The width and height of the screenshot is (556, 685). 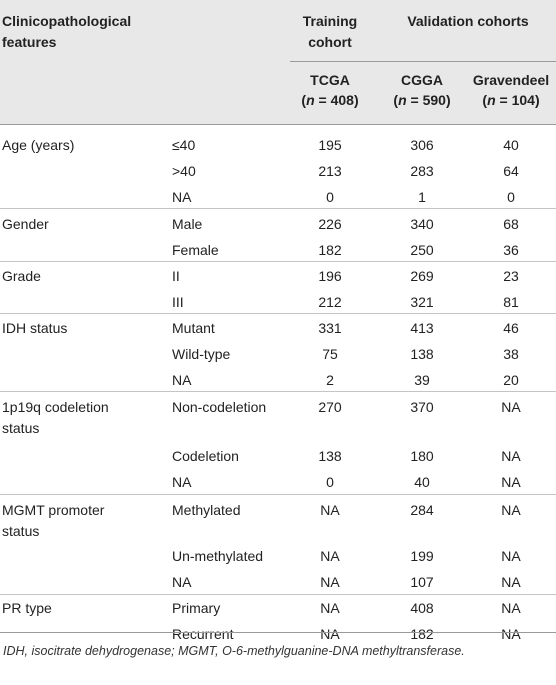 What do you see at coordinates (219, 407) in the screenshot?
I see `row-category: Non-codeletion` at bounding box center [219, 407].